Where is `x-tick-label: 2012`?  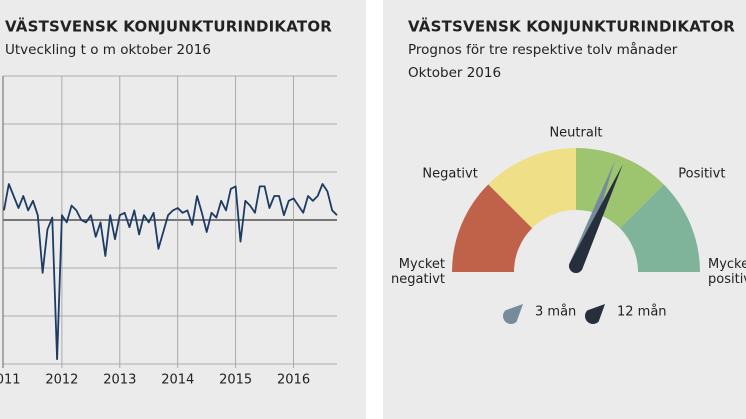 x-tick-label: 2012 is located at coordinates (61, 380).